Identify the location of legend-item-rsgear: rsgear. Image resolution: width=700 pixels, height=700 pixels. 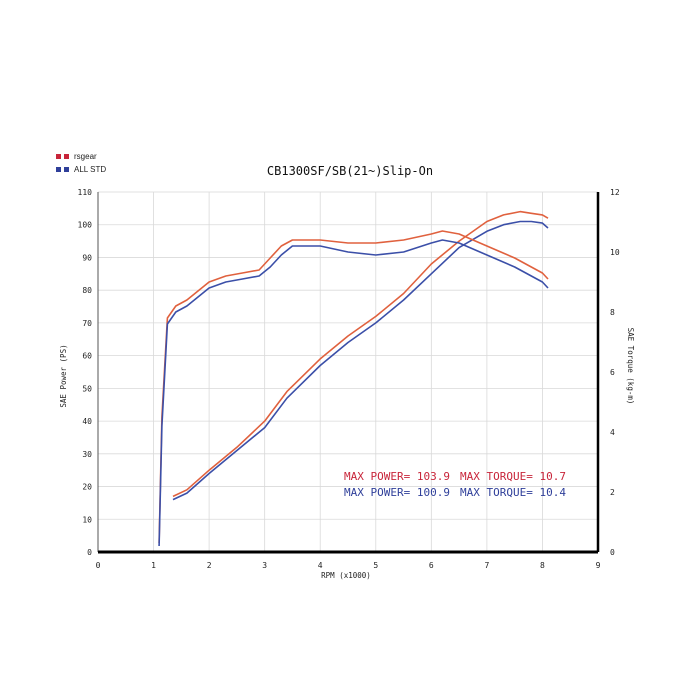
(81, 156).